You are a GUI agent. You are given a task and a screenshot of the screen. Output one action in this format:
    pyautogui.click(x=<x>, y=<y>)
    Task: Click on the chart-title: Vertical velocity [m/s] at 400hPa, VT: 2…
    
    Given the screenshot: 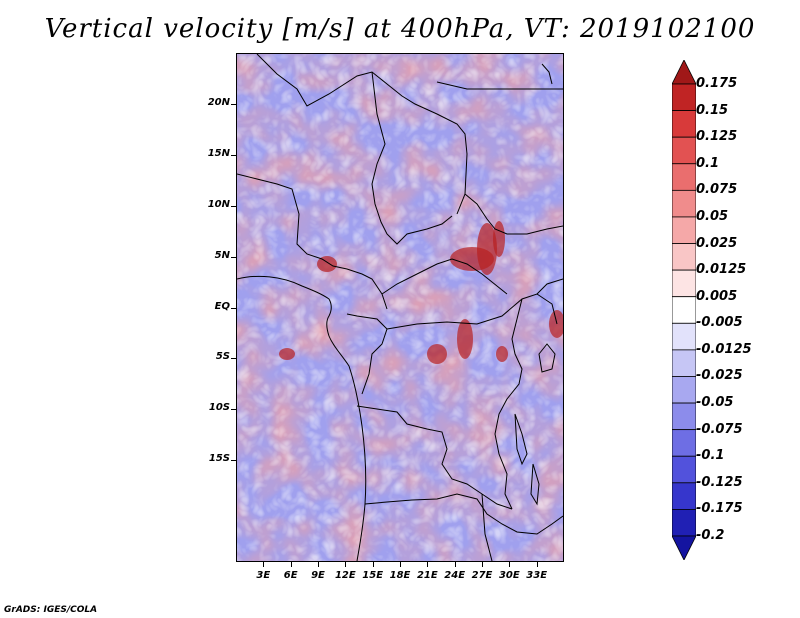 What is the action you would take?
    pyautogui.click(x=400, y=29)
    